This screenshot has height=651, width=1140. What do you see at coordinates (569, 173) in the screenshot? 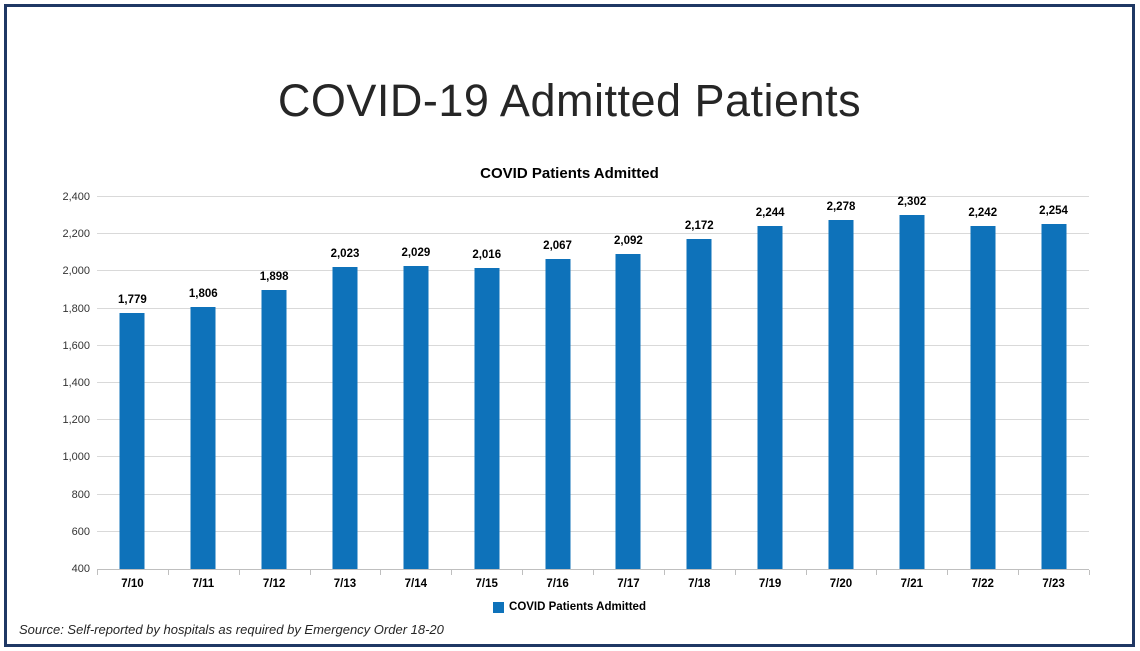
I see `chart-title: COVID Patients Admitted` at bounding box center [569, 173].